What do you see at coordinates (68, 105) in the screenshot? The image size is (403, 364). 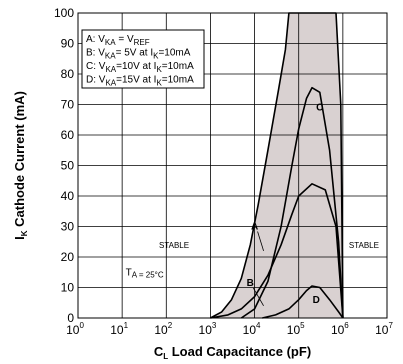 I see `y-tick-label: 70` at bounding box center [68, 105].